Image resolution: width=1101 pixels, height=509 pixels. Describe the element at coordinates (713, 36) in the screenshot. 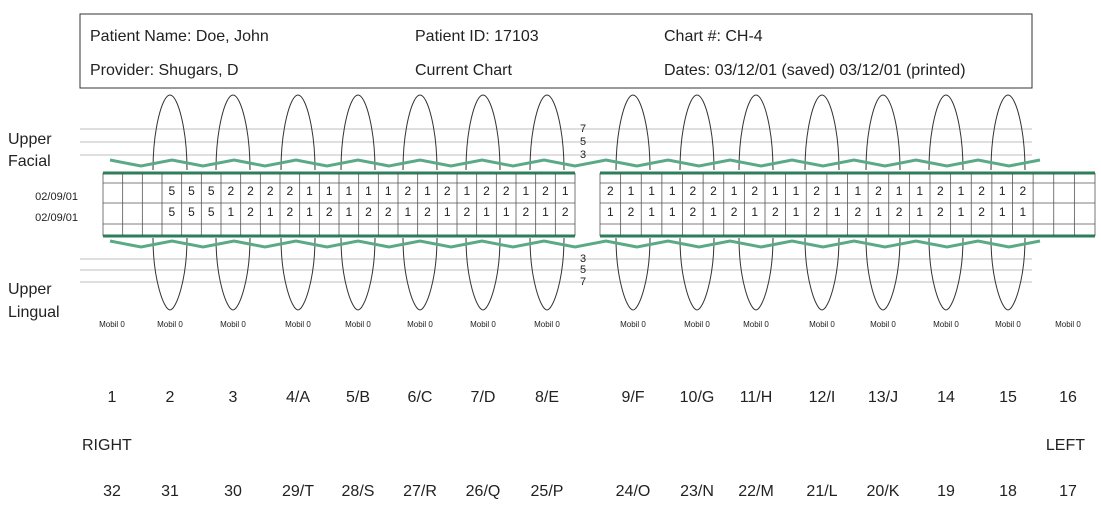

I see `chart-number: Chart #: CH-4` at that location.